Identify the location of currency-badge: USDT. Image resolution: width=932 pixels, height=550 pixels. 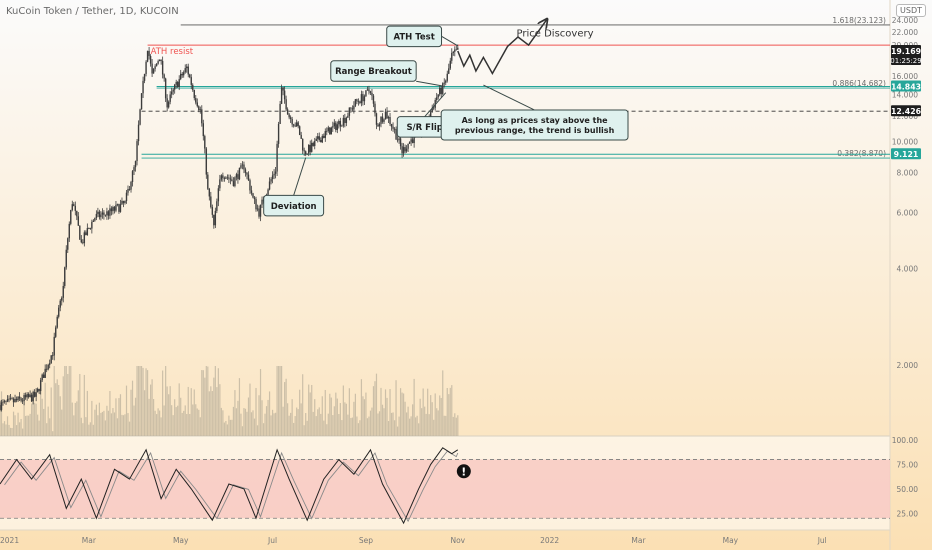
(911, 10).